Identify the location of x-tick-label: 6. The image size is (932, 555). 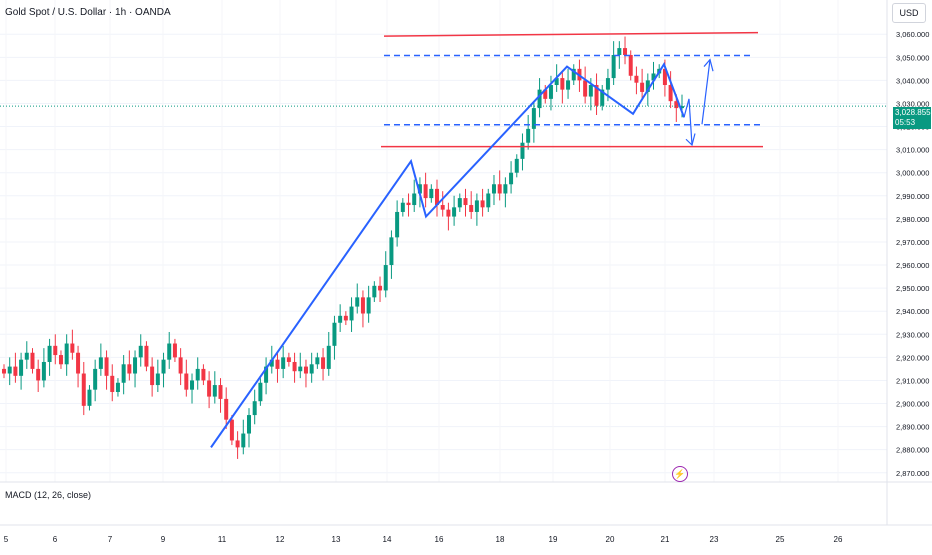
(55, 539).